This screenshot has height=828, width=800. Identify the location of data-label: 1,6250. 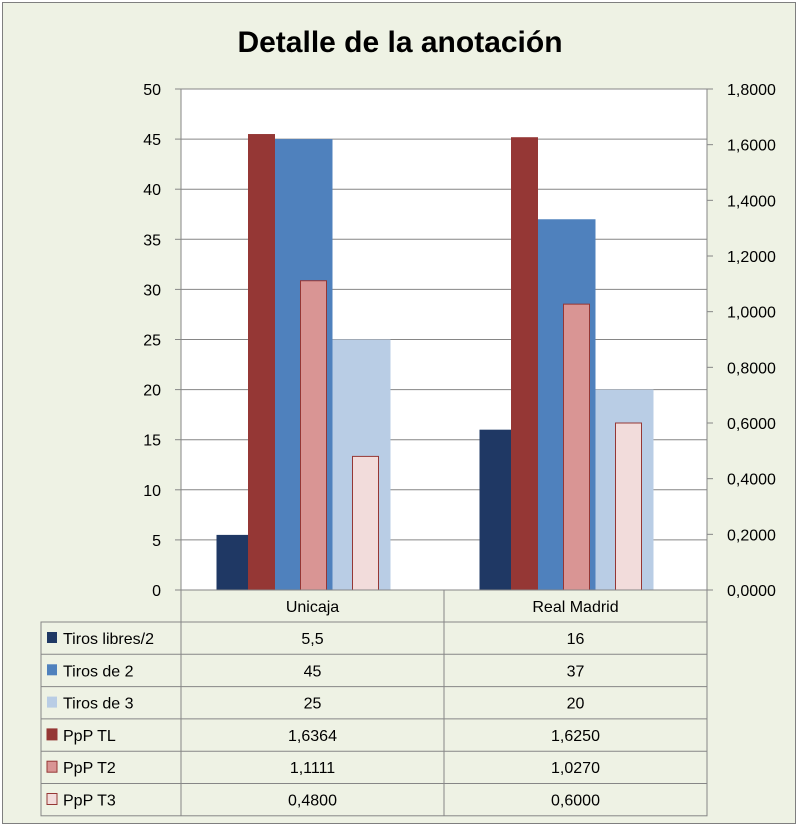
(575, 736).